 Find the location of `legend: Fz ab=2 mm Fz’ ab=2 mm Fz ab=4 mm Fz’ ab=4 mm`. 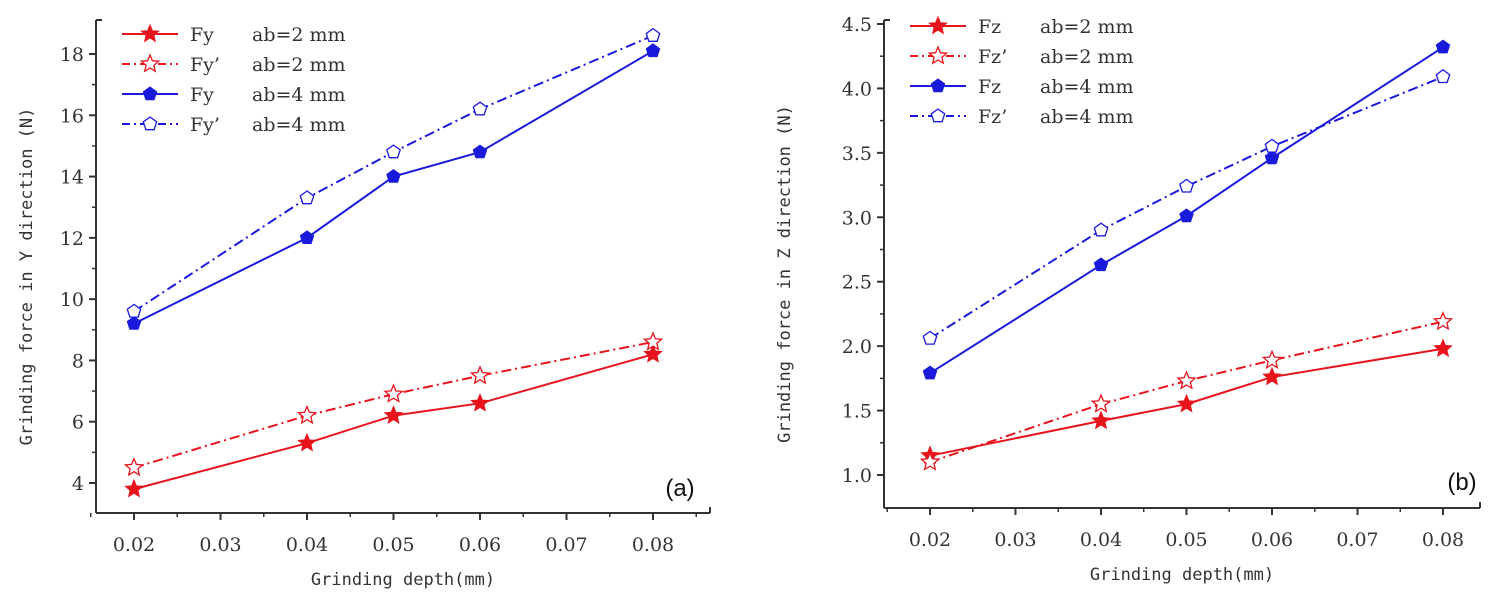

legend: Fz ab=2 mm Fz’ ab=2 mm Fz ab=4 mm Fz’ ab=4 mm is located at coordinates (1022, 71).